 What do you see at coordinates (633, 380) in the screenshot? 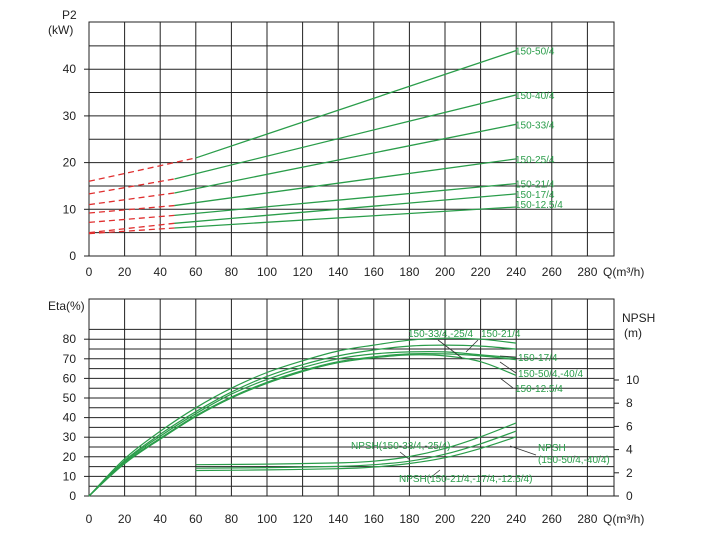
I see `npsh-tick-label: 10` at bounding box center [633, 380].